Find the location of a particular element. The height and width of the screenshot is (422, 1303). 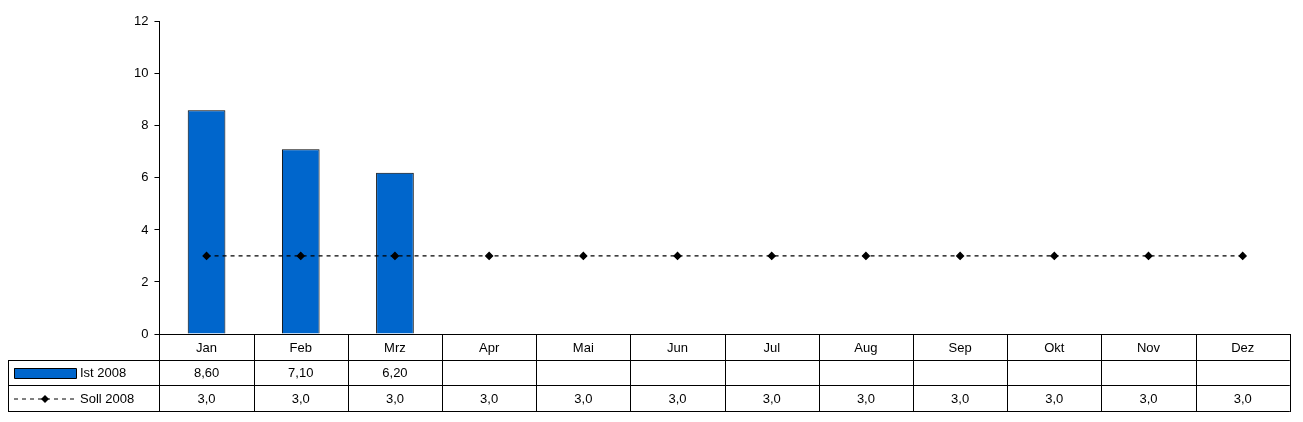

x-tick-label: Feb is located at coordinates (300, 348).